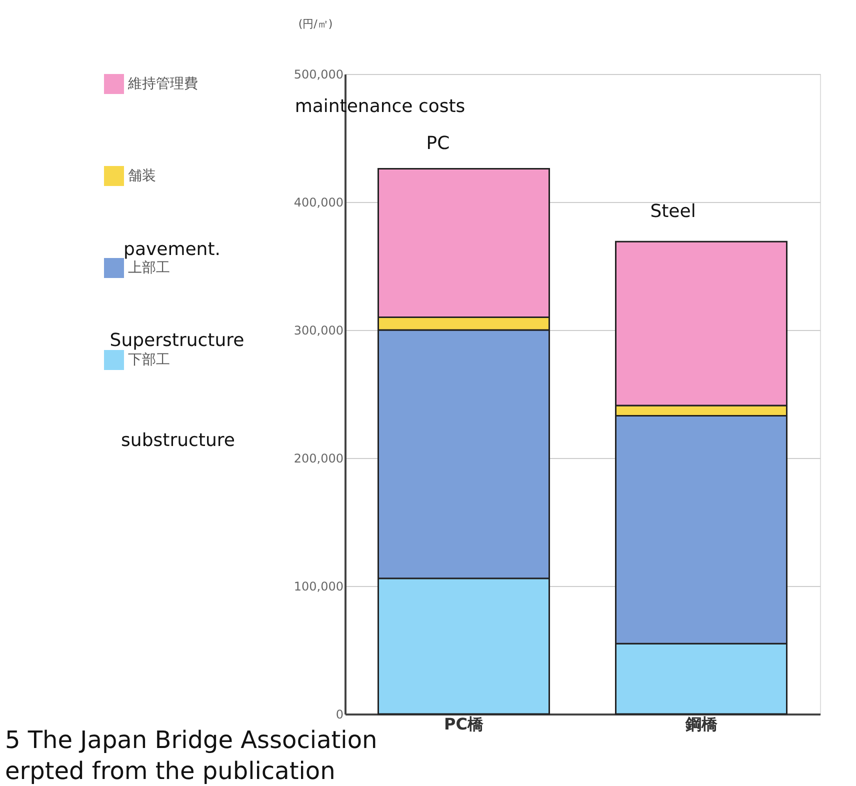  I want to click on y-tick-label: 200,000, so click(319, 459).